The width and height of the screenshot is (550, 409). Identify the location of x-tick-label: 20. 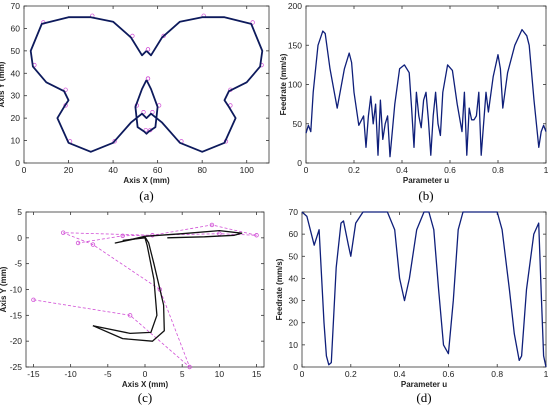
(69, 170).